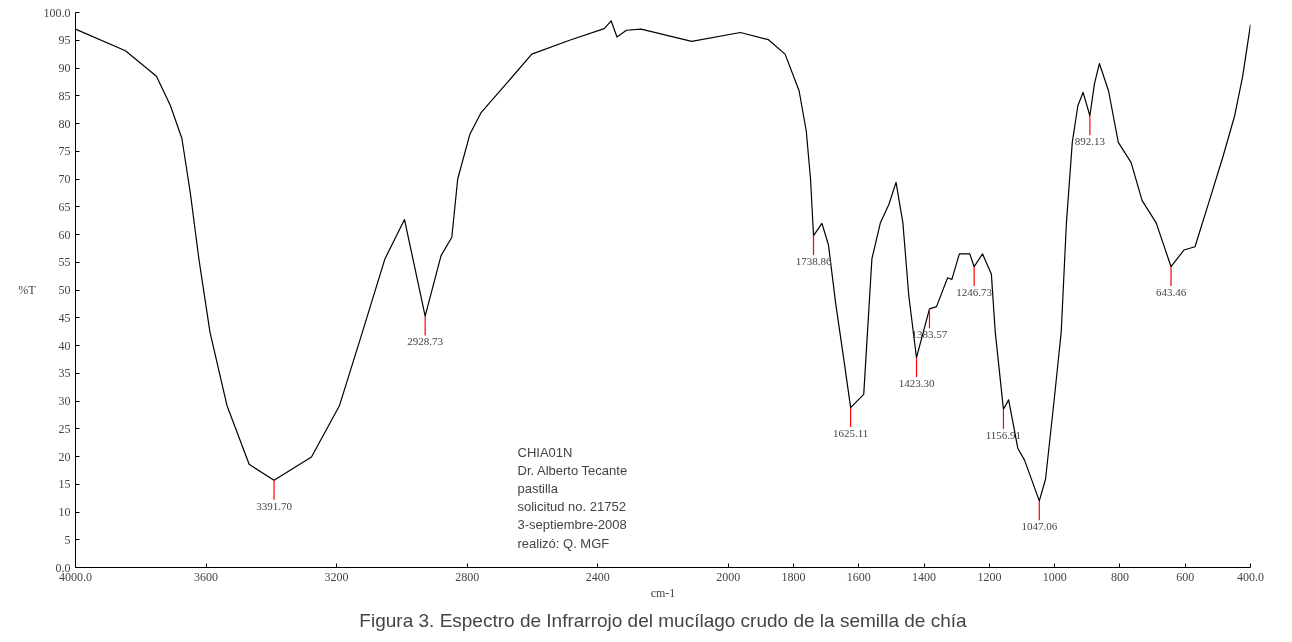  What do you see at coordinates (663, 592) in the screenshot?
I see `x-axis-title: cm-1` at bounding box center [663, 592].